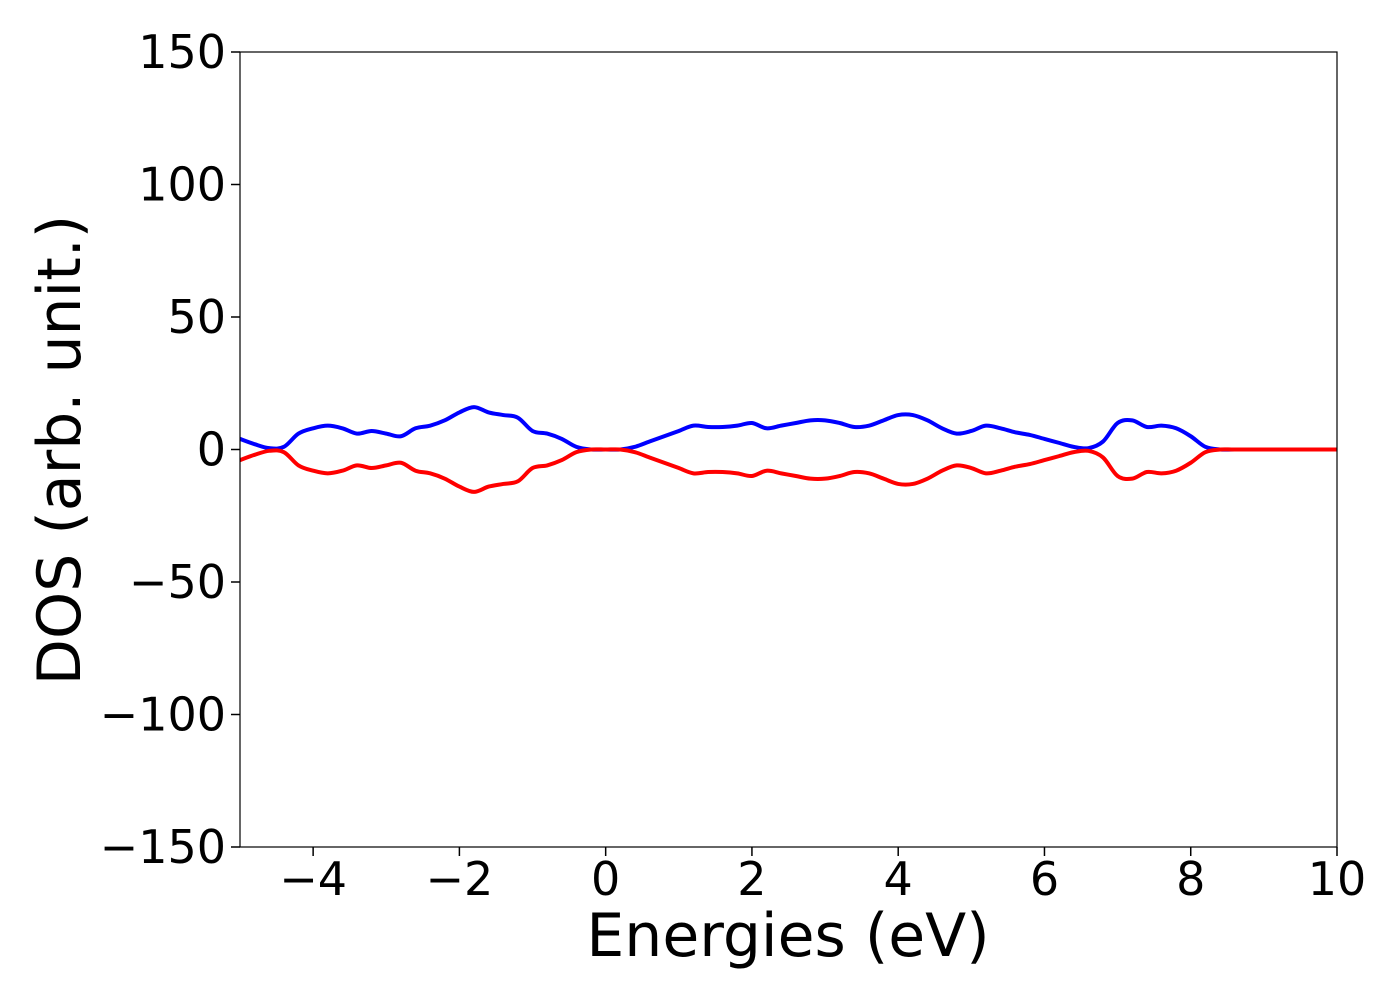 Image resolution: width=1400 pixels, height=1000 pixels. What do you see at coordinates (787, 936) in the screenshot?
I see `x-axis-title: Energies (eV)` at bounding box center [787, 936].